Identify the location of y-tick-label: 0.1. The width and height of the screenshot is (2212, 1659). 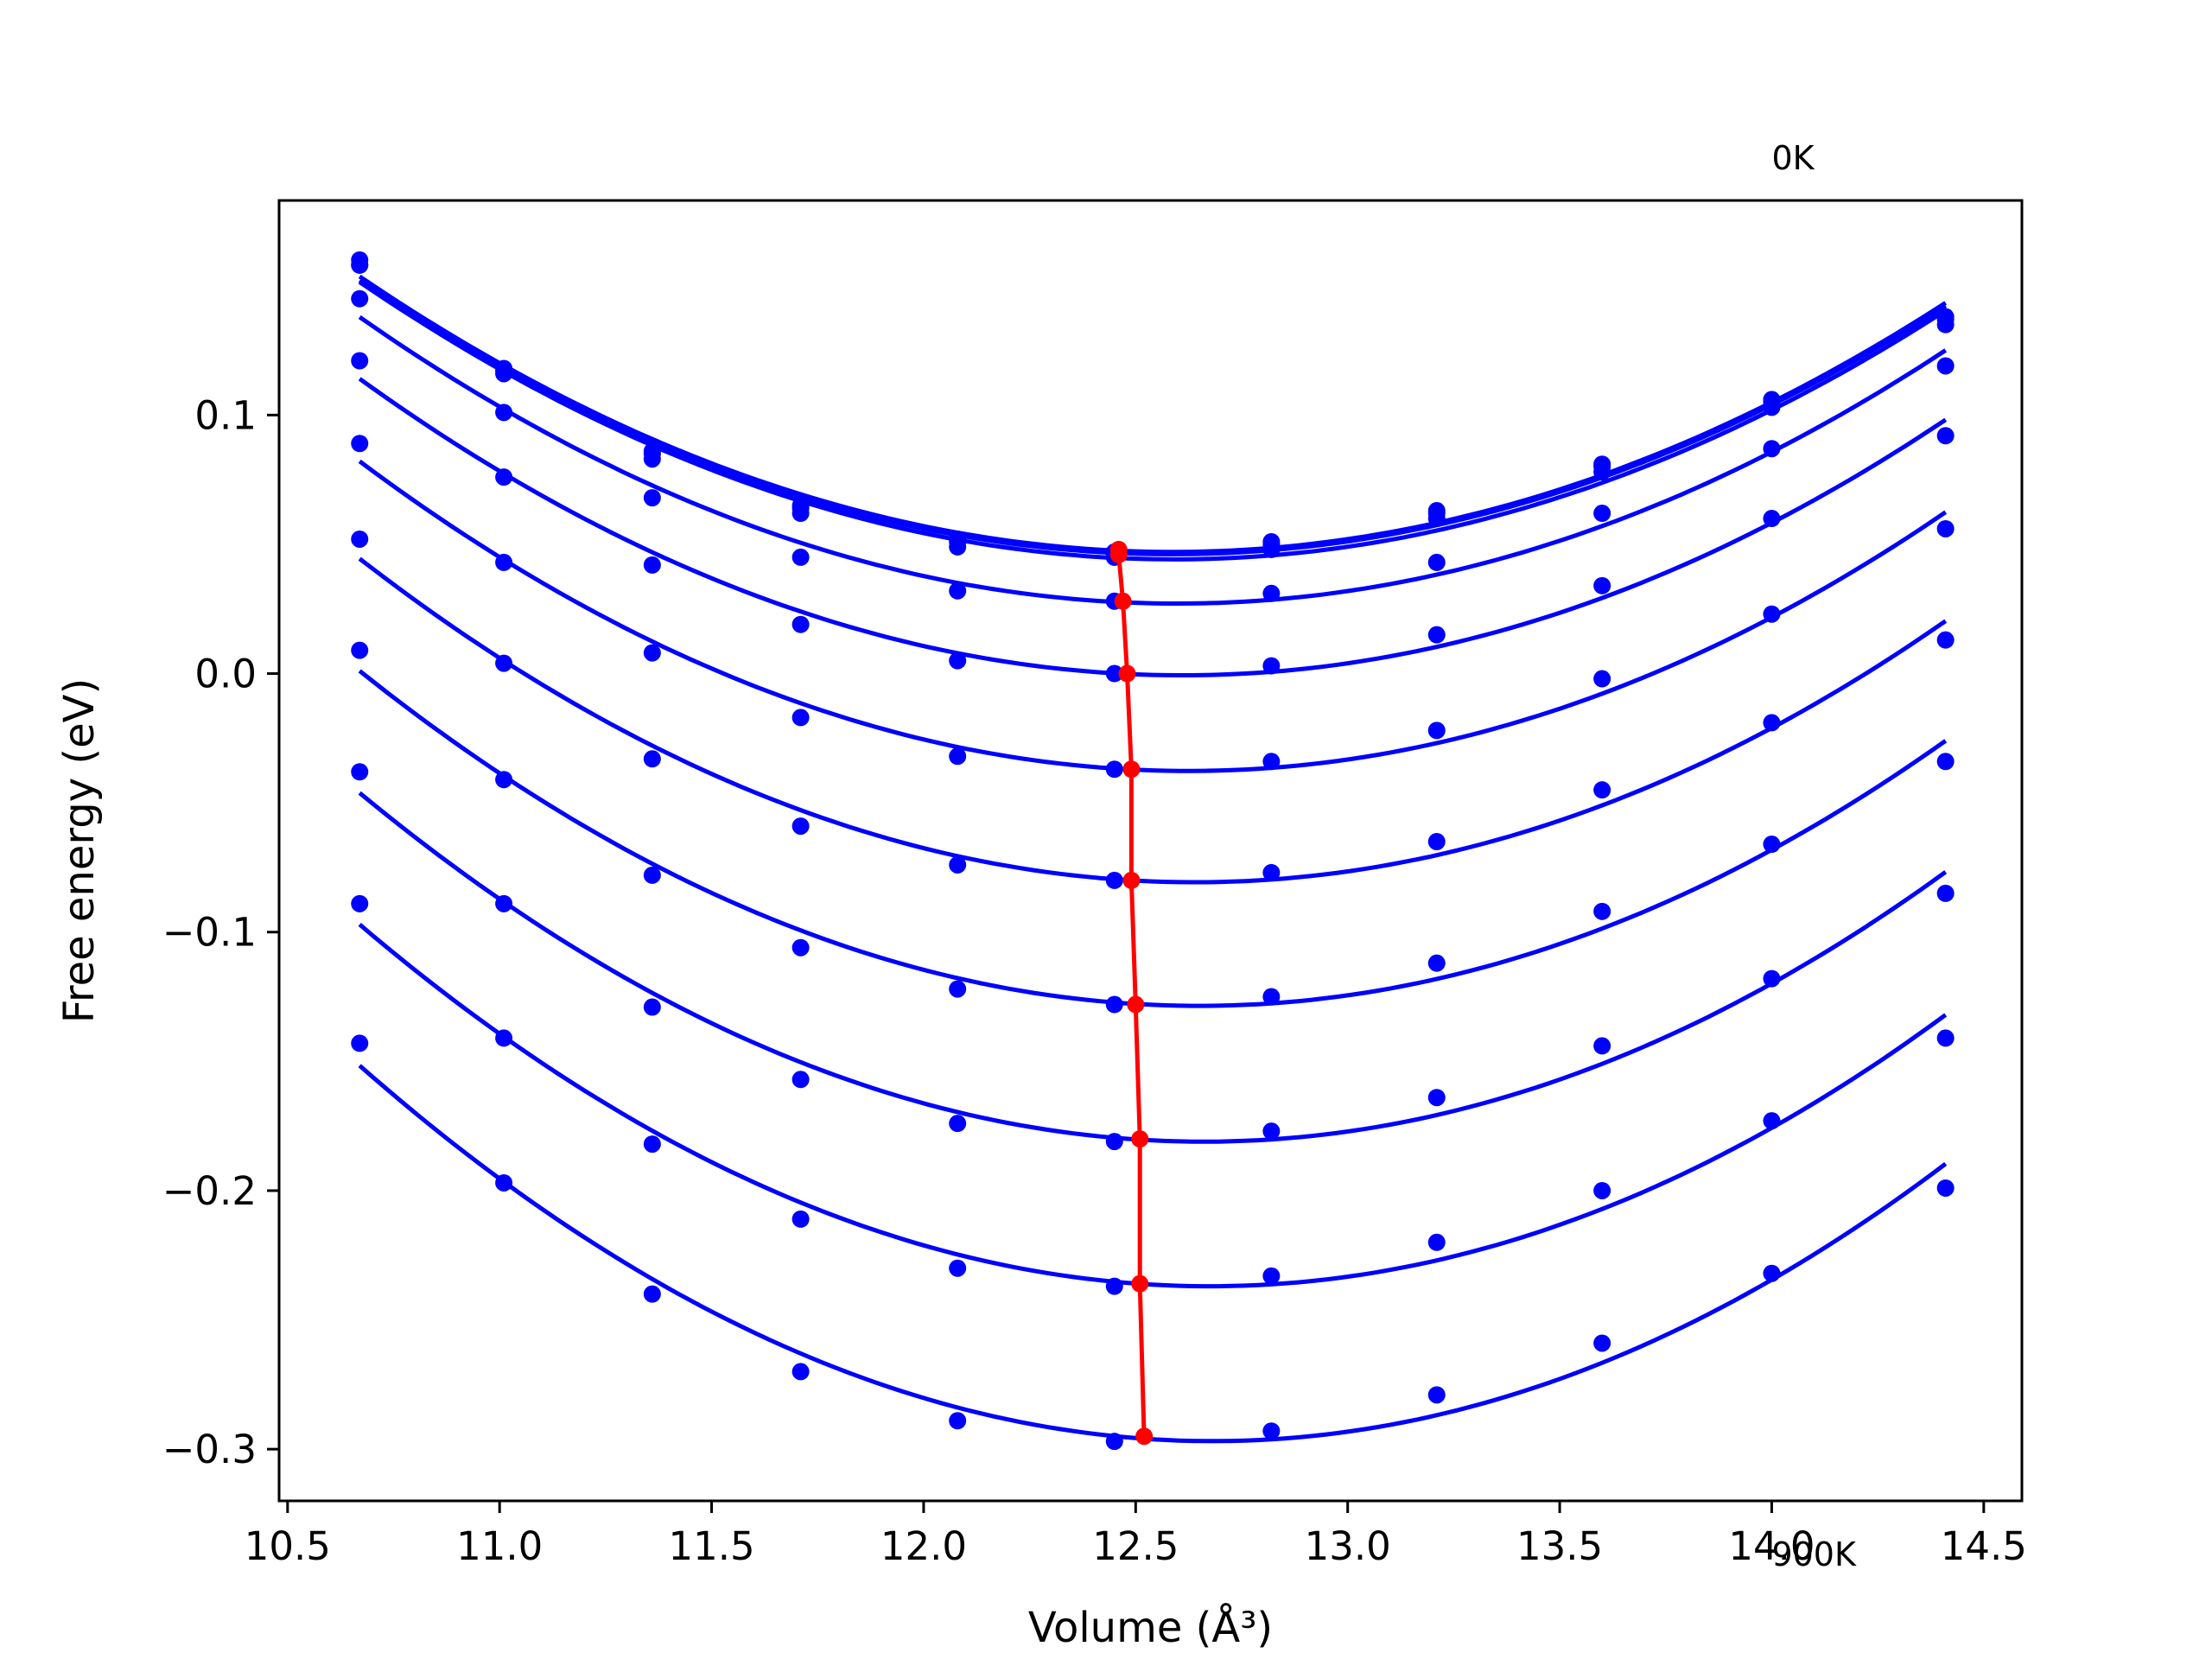
(225, 415).